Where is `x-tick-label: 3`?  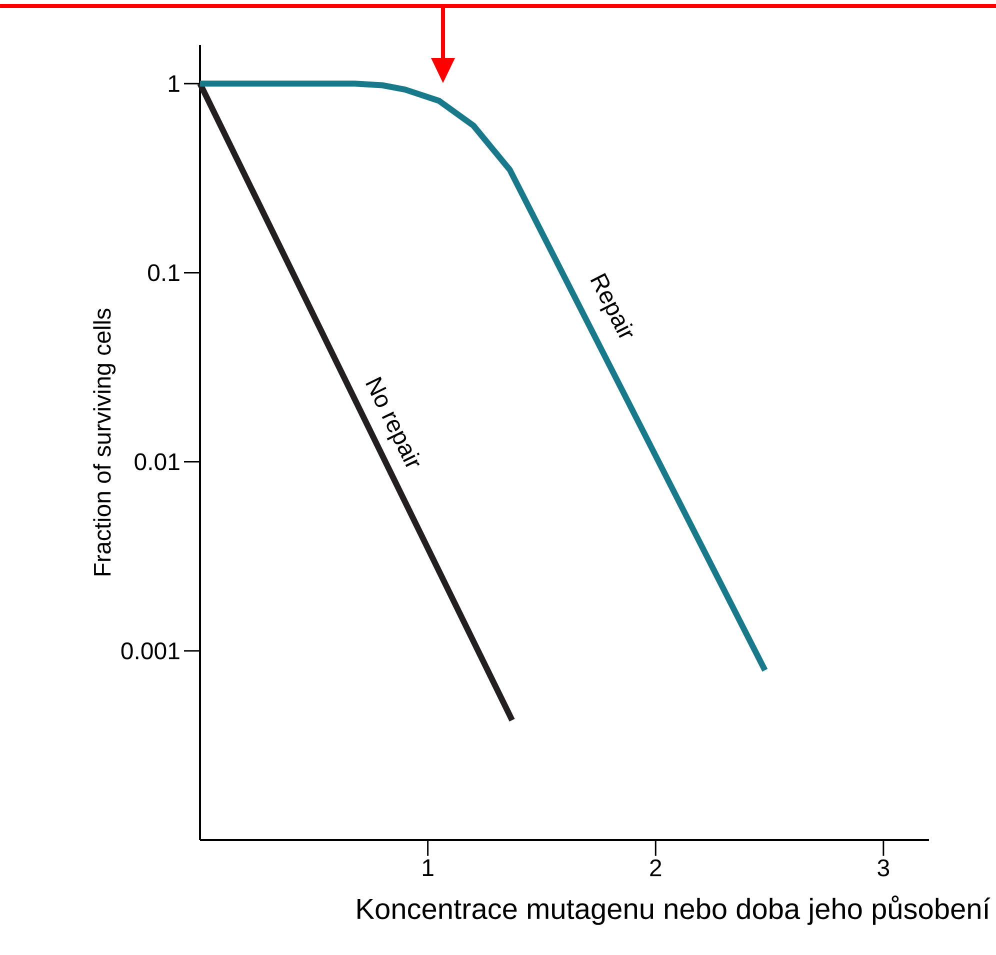
x-tick-label: 3 is located at coordinates (884, 867).